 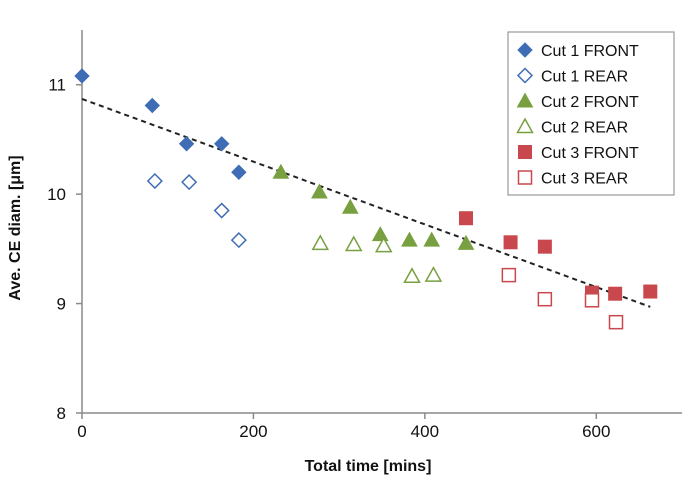 I want to click on legend-label: Cut 2 FRONT, so click(x=590, y=102).